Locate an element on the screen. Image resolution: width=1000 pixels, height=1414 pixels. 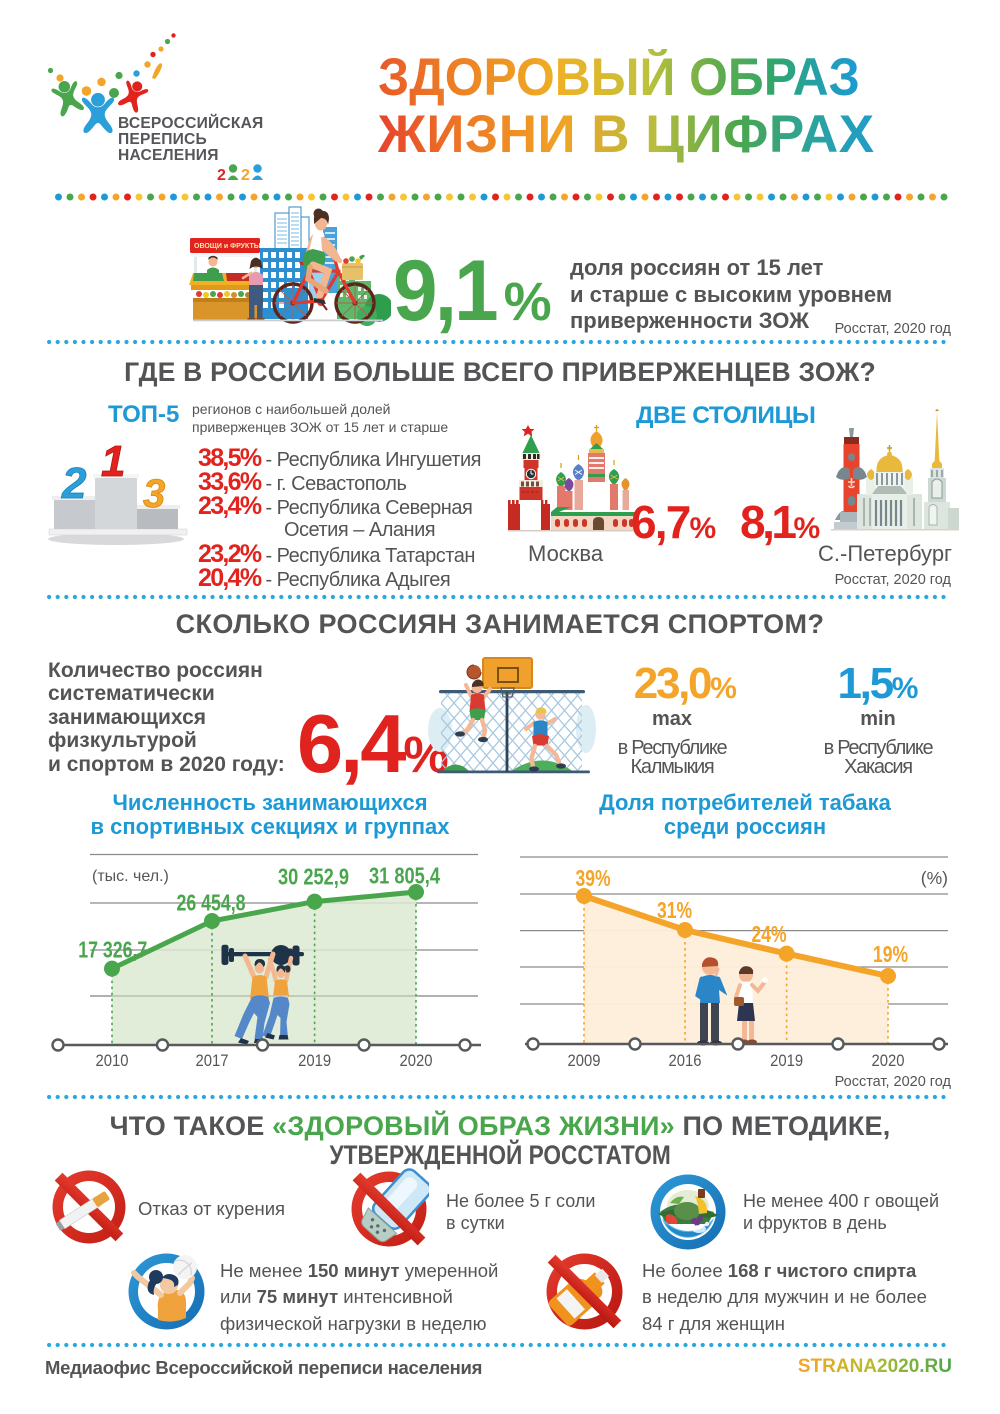
svg-text: 26 454,8 is located at coordinates (211, 902).